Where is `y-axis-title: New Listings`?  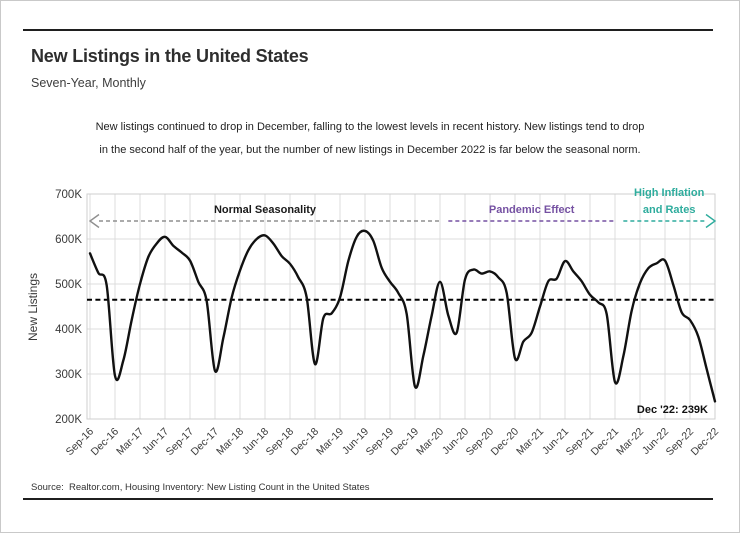 y-axis-title: New Listings is located at coordinates (33, 307).